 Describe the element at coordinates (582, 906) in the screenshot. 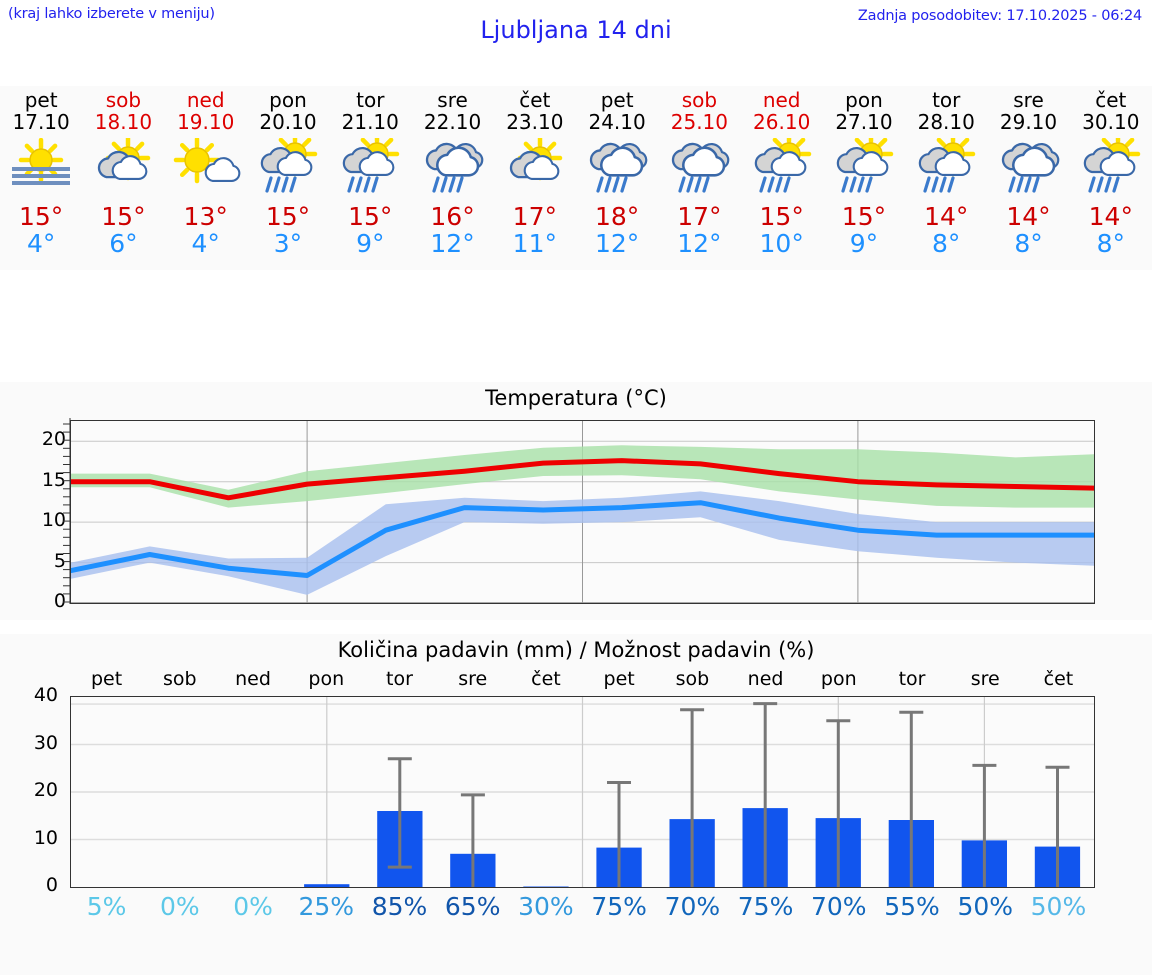

I see `precipitation-probability-row: 5% 0% 0% 25% 85% 65% 30% 75% 70% 75% 70% 55% 50% 50%` at that location.